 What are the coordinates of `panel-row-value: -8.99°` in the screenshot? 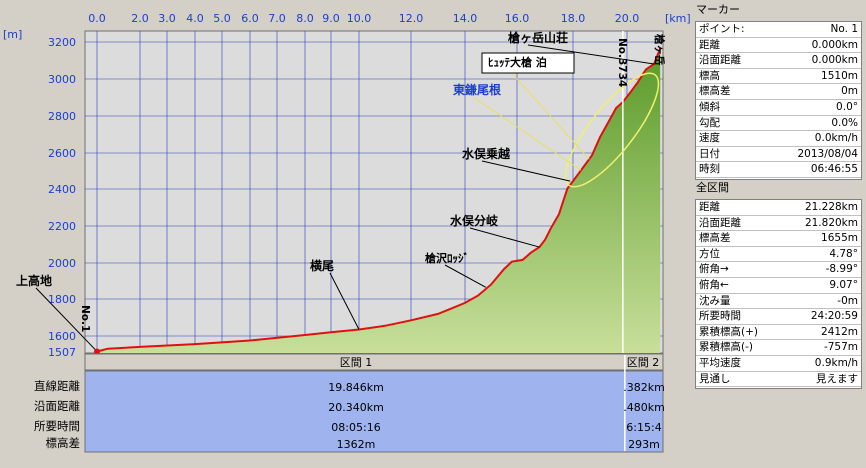 It's located at (841, 269).